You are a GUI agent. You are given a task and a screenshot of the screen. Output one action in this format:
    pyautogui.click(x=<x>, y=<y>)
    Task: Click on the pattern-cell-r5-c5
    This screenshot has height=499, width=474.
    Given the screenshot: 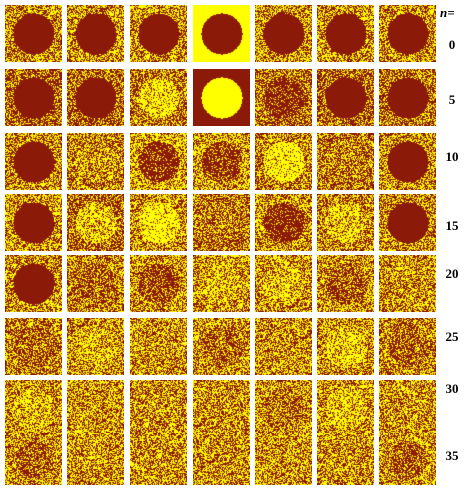 What is the action you would take?
    pyautogui.click(x=345, y=346)
    